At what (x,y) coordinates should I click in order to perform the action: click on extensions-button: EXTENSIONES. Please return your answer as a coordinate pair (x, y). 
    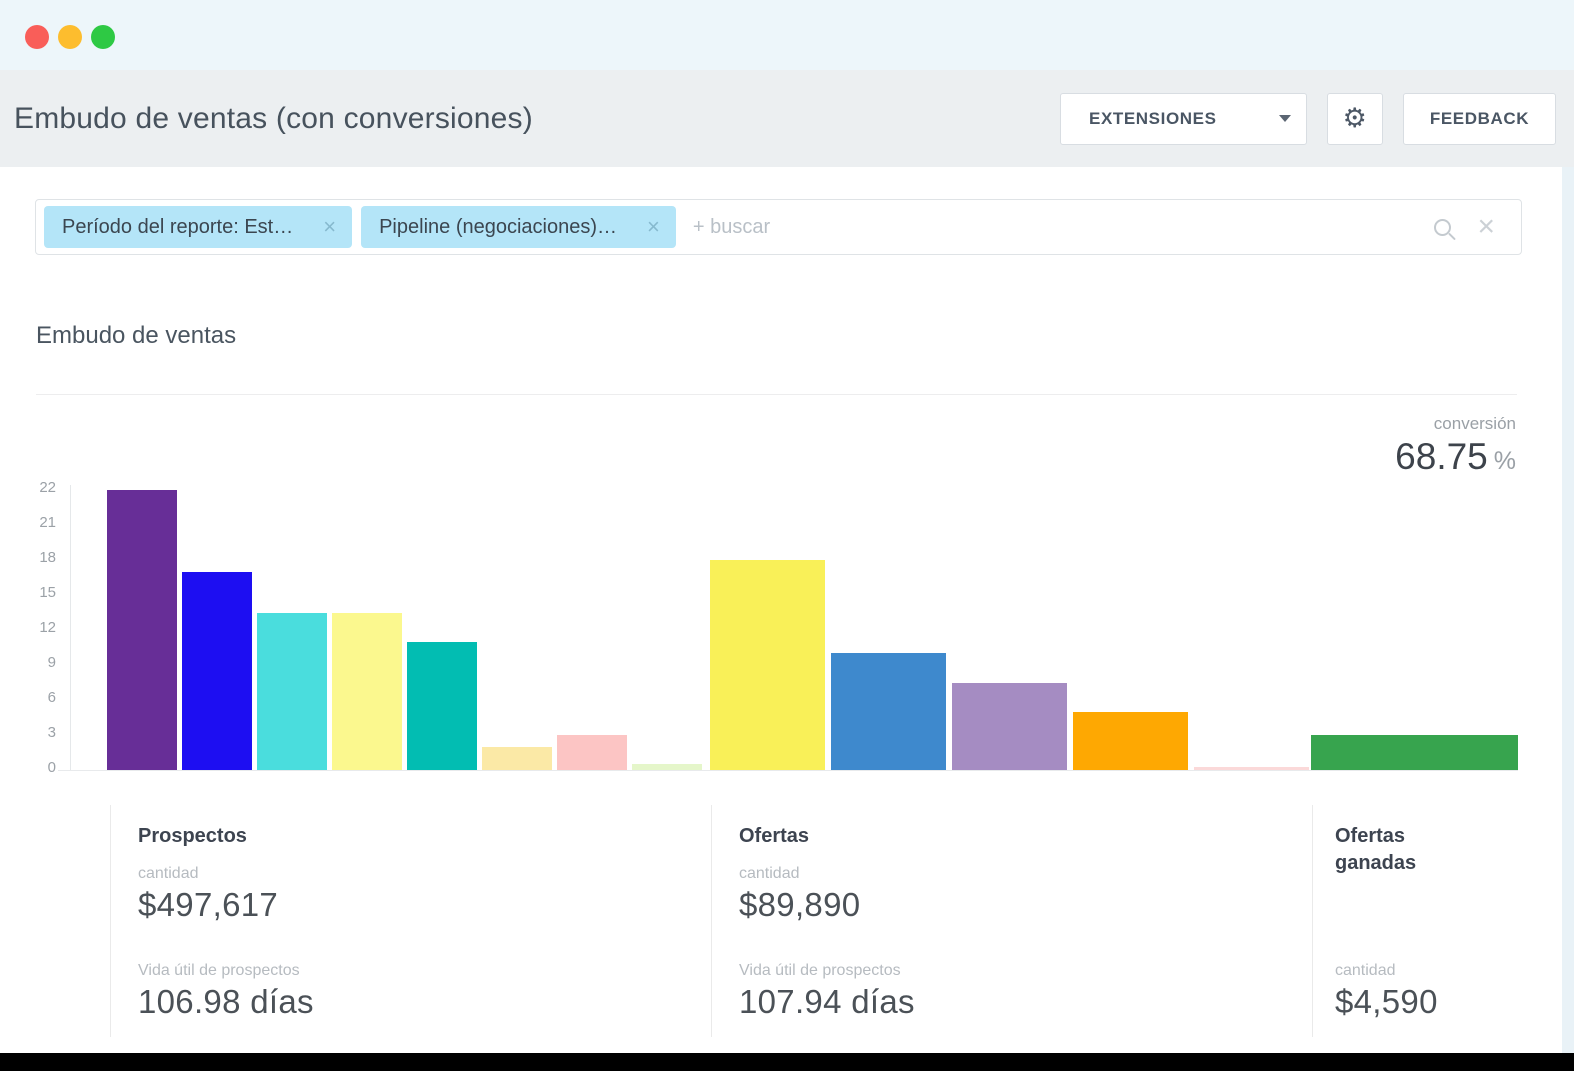
    Looking at the image, I should click on (1183, 118).